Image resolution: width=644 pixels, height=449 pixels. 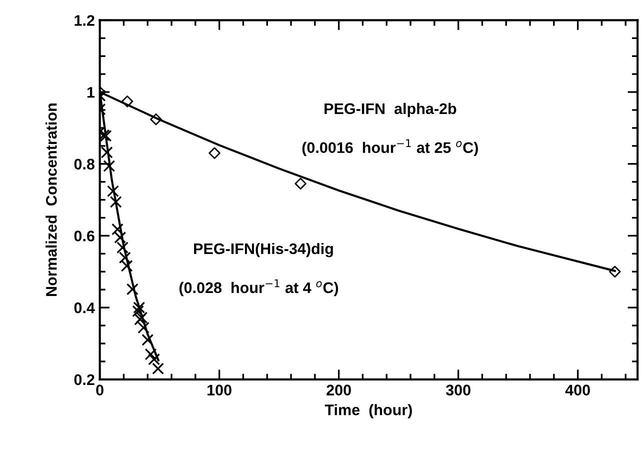 What do you see at coordinates (263, 250) in the screenshot?
I see `annotation: PEG-IFN(His-34)dig` at bounding box center [263, 250].